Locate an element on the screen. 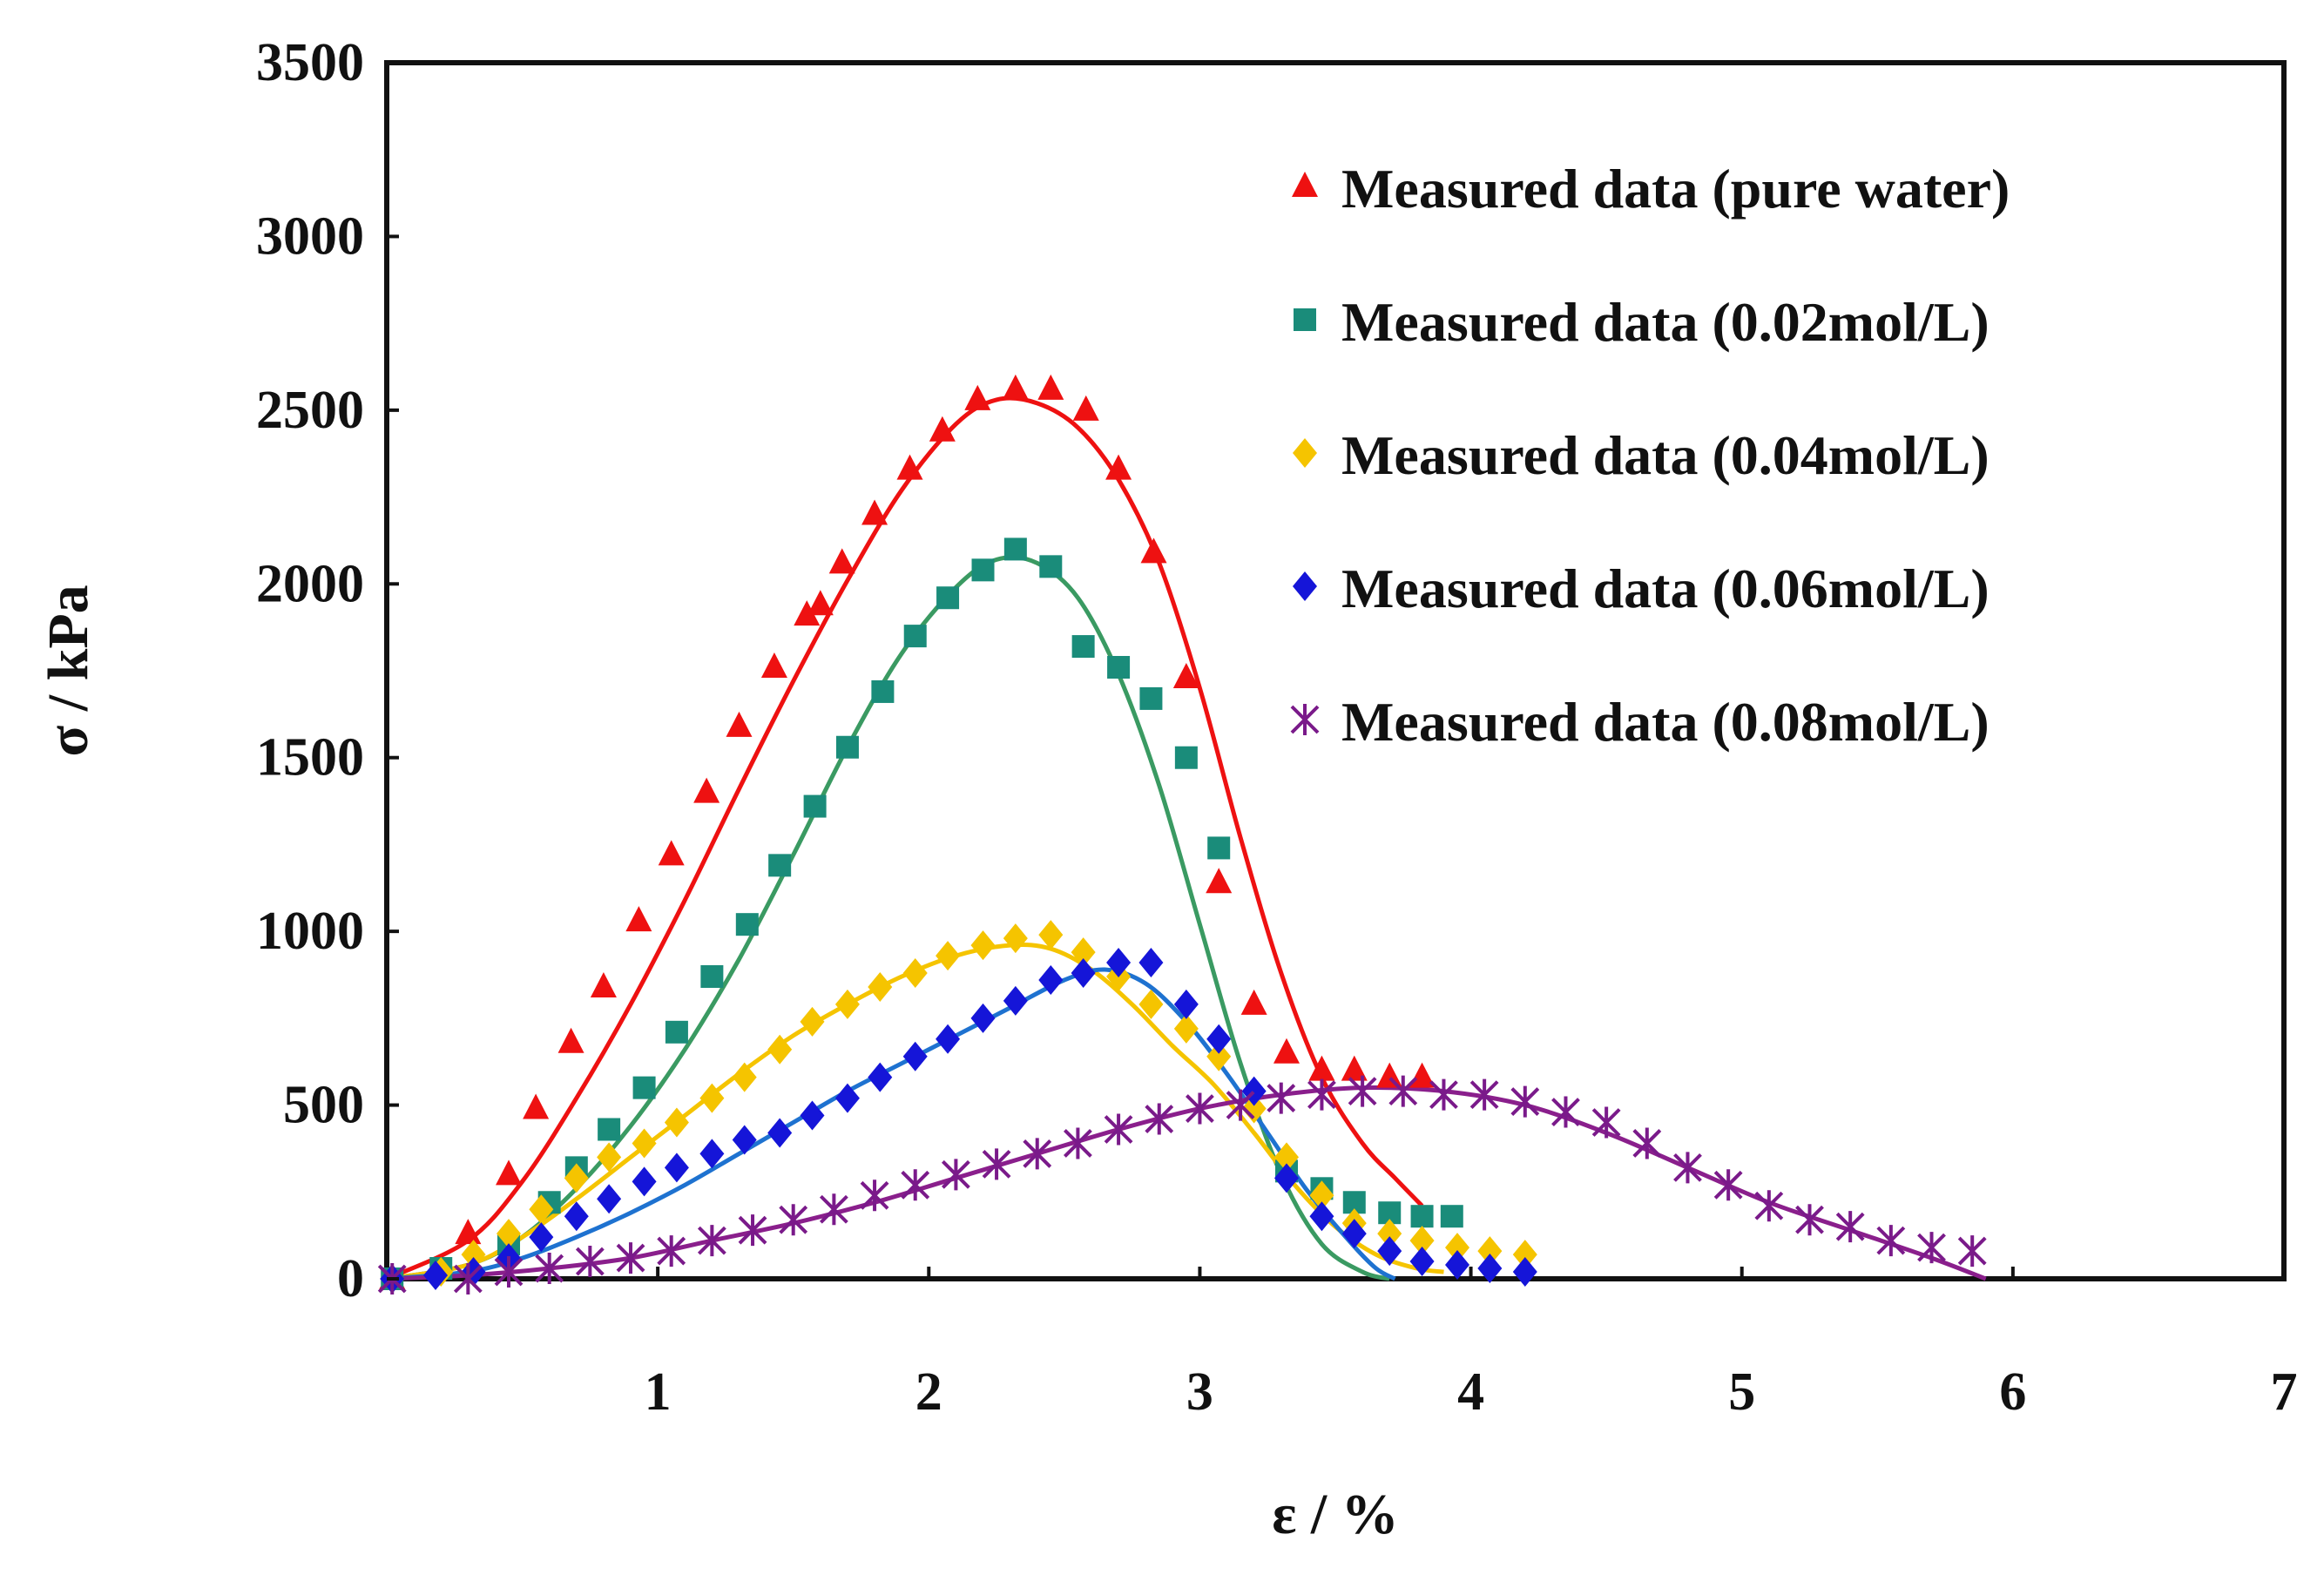 The width and height of the screenshot is (2324, 1575). y-tick-label: 0 is located at coordinates (350, 1279).